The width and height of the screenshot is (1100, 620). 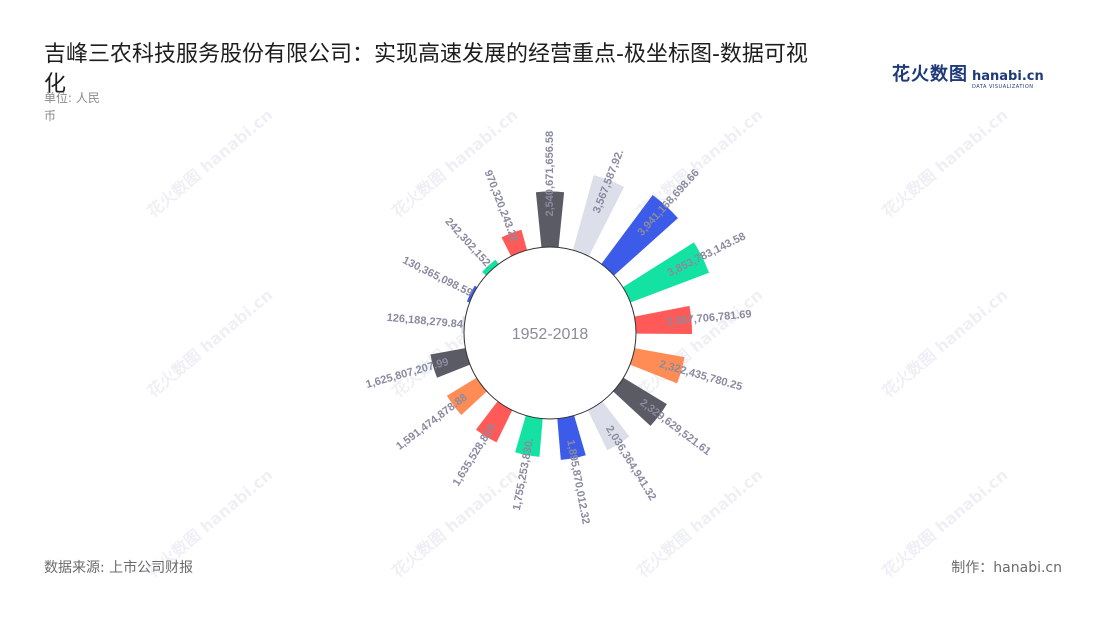 What do you see at coordinates (475, 454) in the screenshot?
I see `value-label-11: 1,635,528,810.` at bounding box center [475, 454].